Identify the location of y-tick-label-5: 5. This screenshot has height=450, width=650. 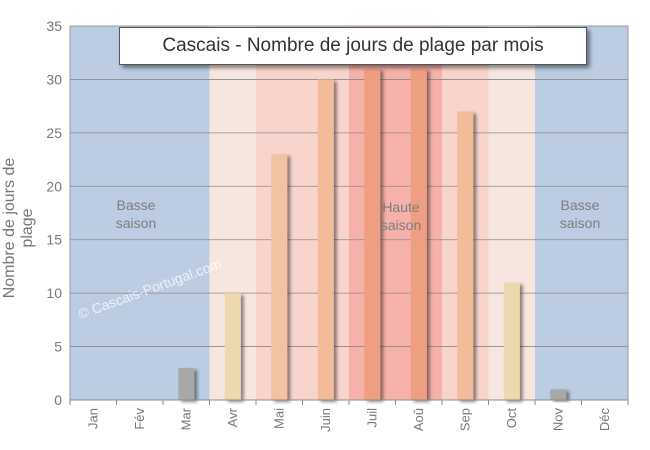
(58, 347).